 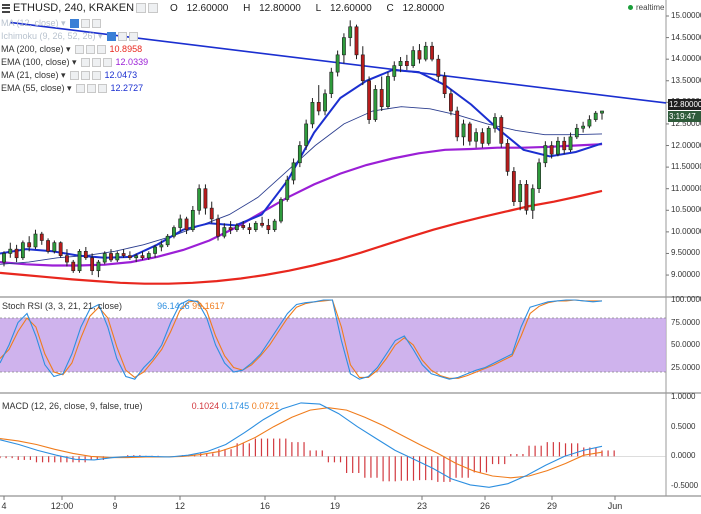 I want to click on indicator-name: MA (21, close) ▾, so click(x=33, y=74).